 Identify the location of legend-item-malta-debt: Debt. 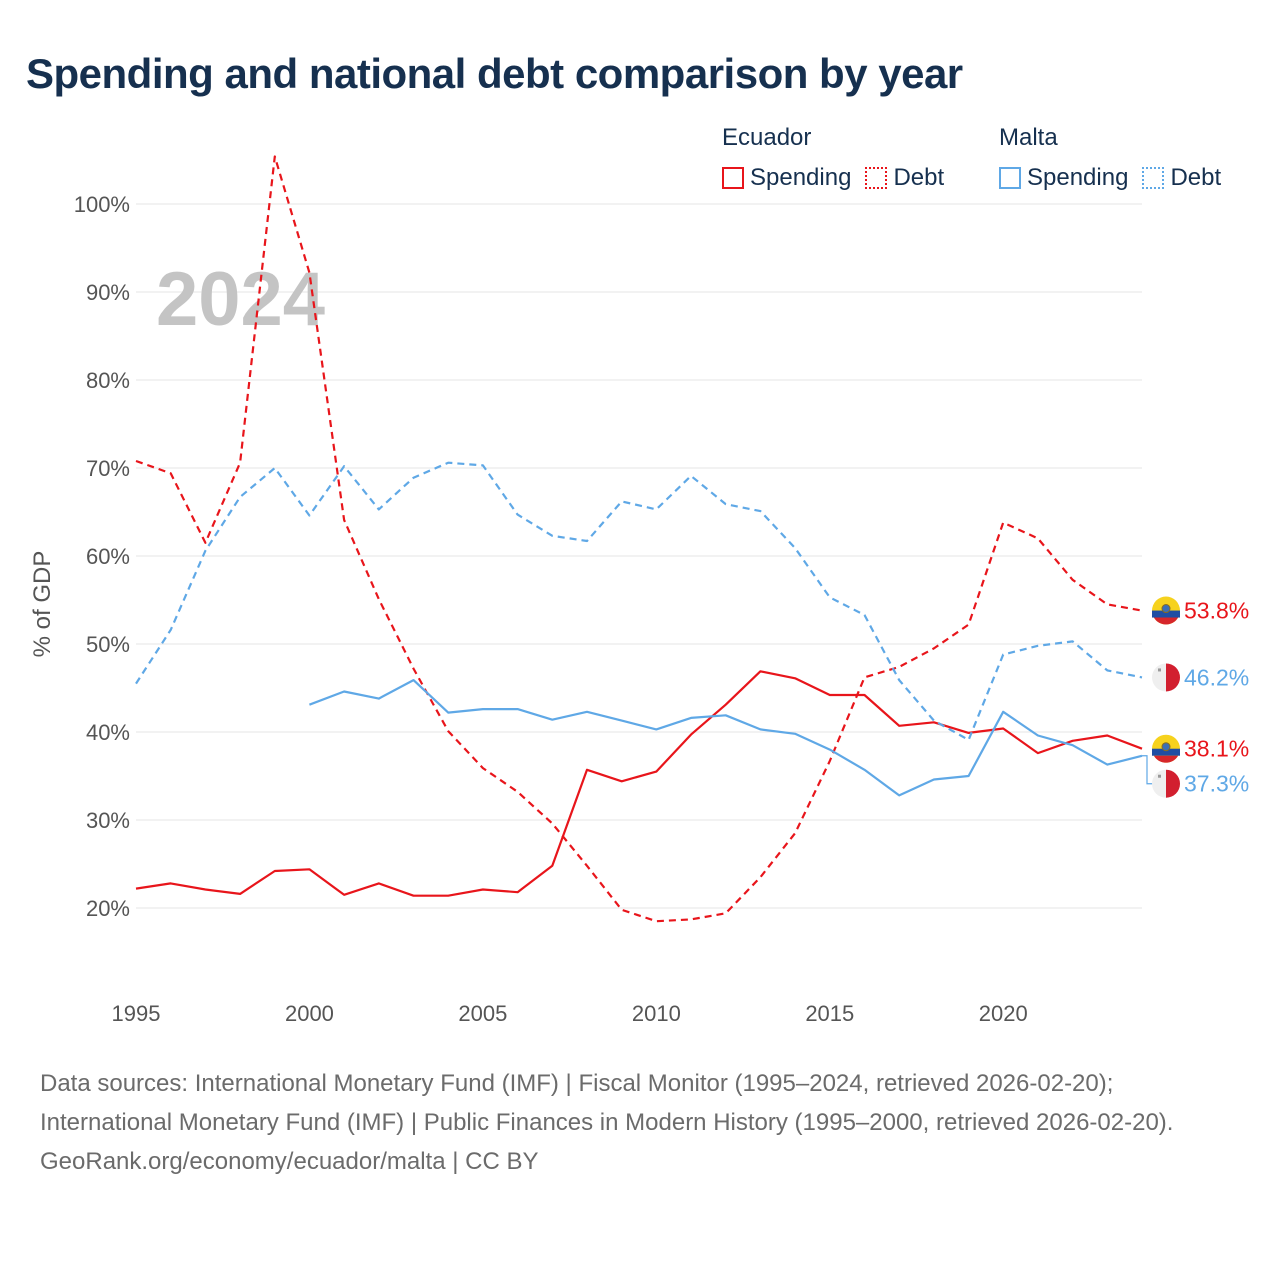
(1181, 178).